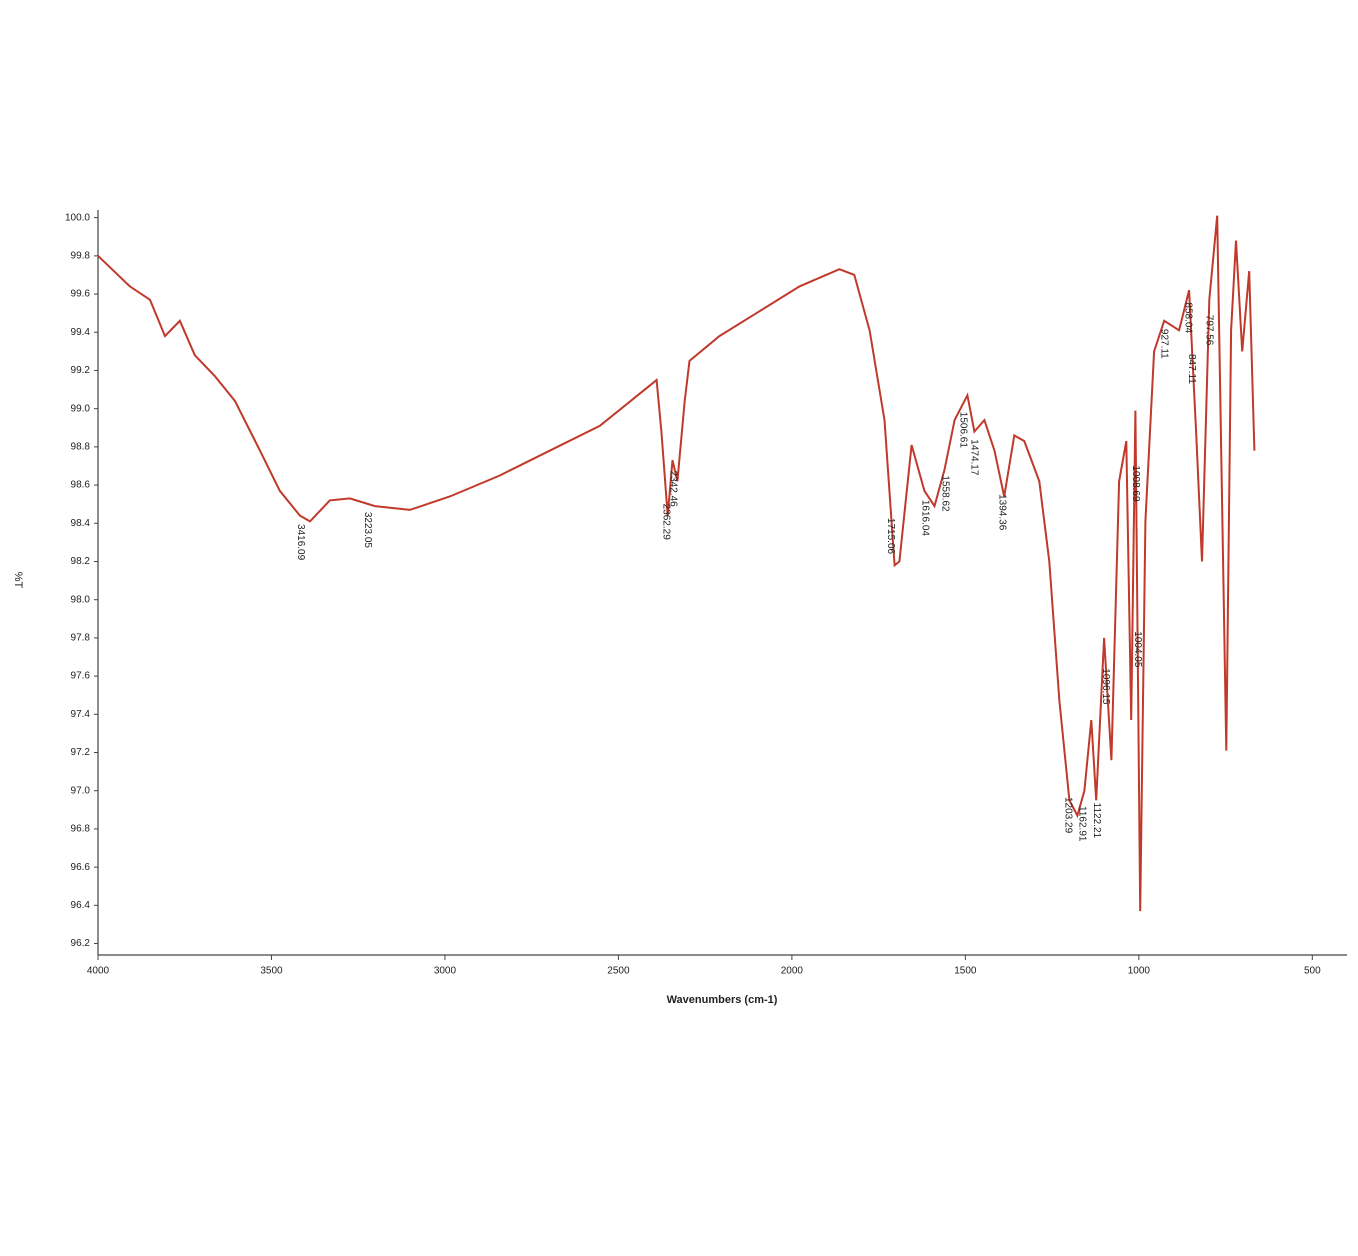 This screenshot has width=1358, height=1256. Describe the element at coordinates (77, 217) in the screenshot. I see `y-tick-label: 100.0` at that location.